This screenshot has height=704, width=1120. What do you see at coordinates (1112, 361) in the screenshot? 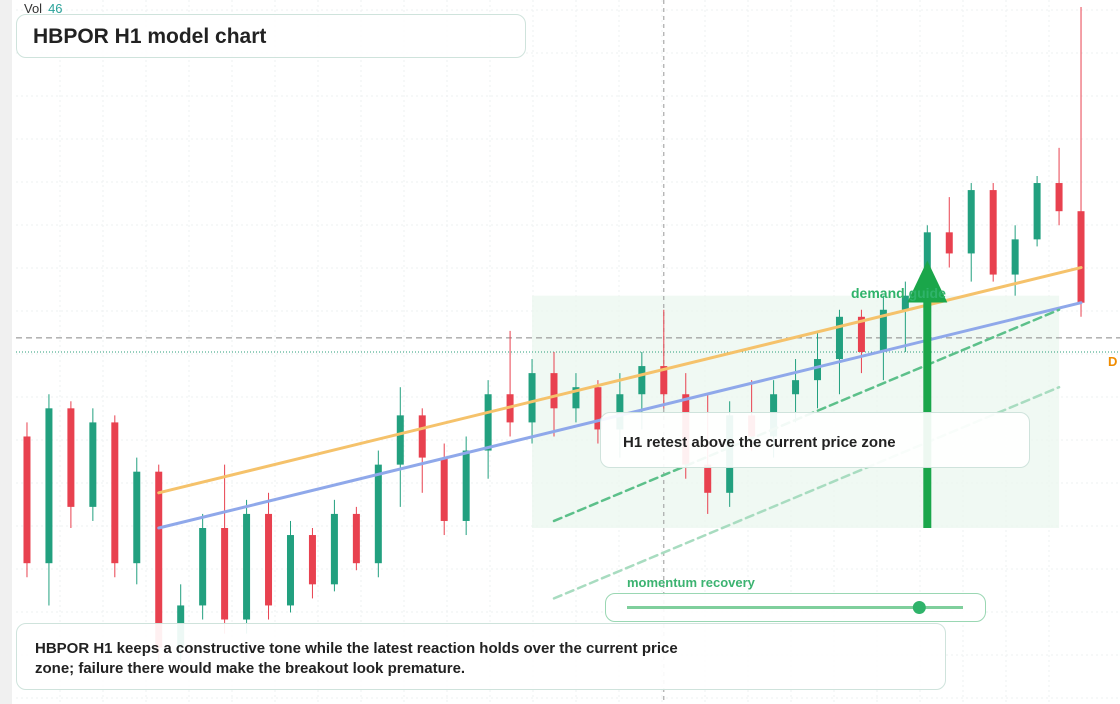
I see `level-tag: D` at bounding box center [1112, 361].